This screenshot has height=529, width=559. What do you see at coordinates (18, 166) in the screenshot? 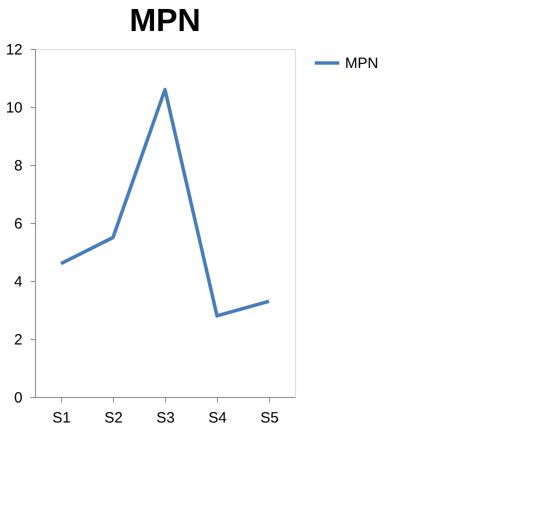
I see `y-tick-label: 8` at bounding box center [18, 166].